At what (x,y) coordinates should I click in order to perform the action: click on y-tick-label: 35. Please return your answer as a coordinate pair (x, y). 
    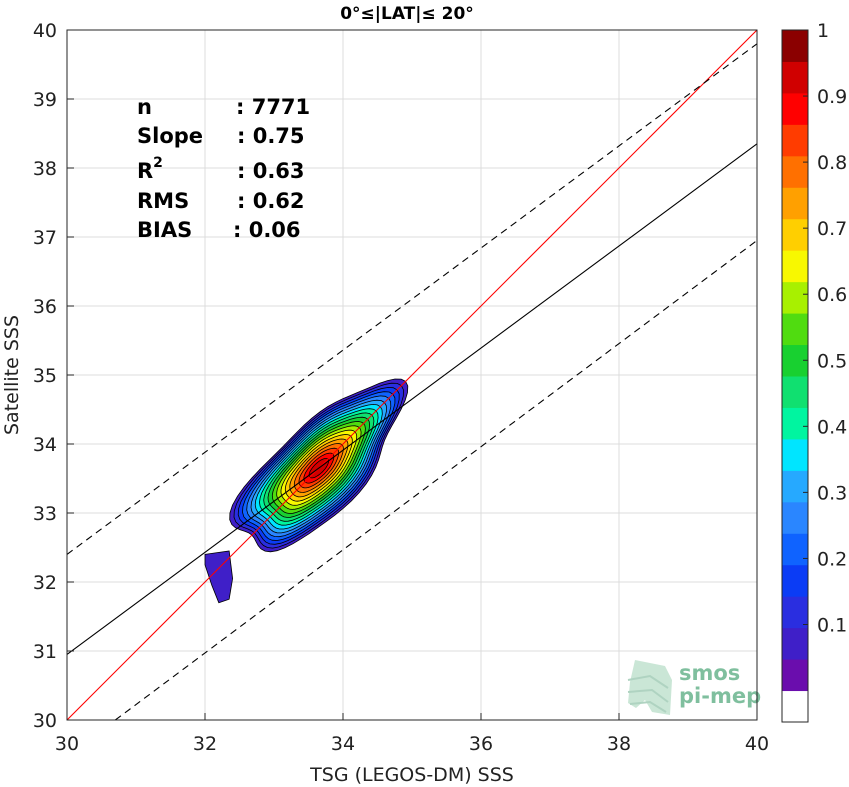
    Looking at the image, I should click on (45, 376).